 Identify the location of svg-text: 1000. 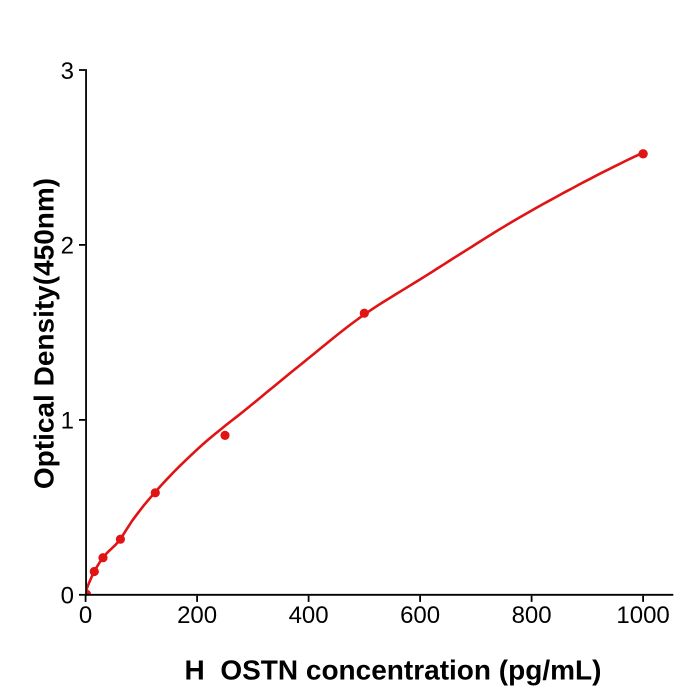
(642, 615).